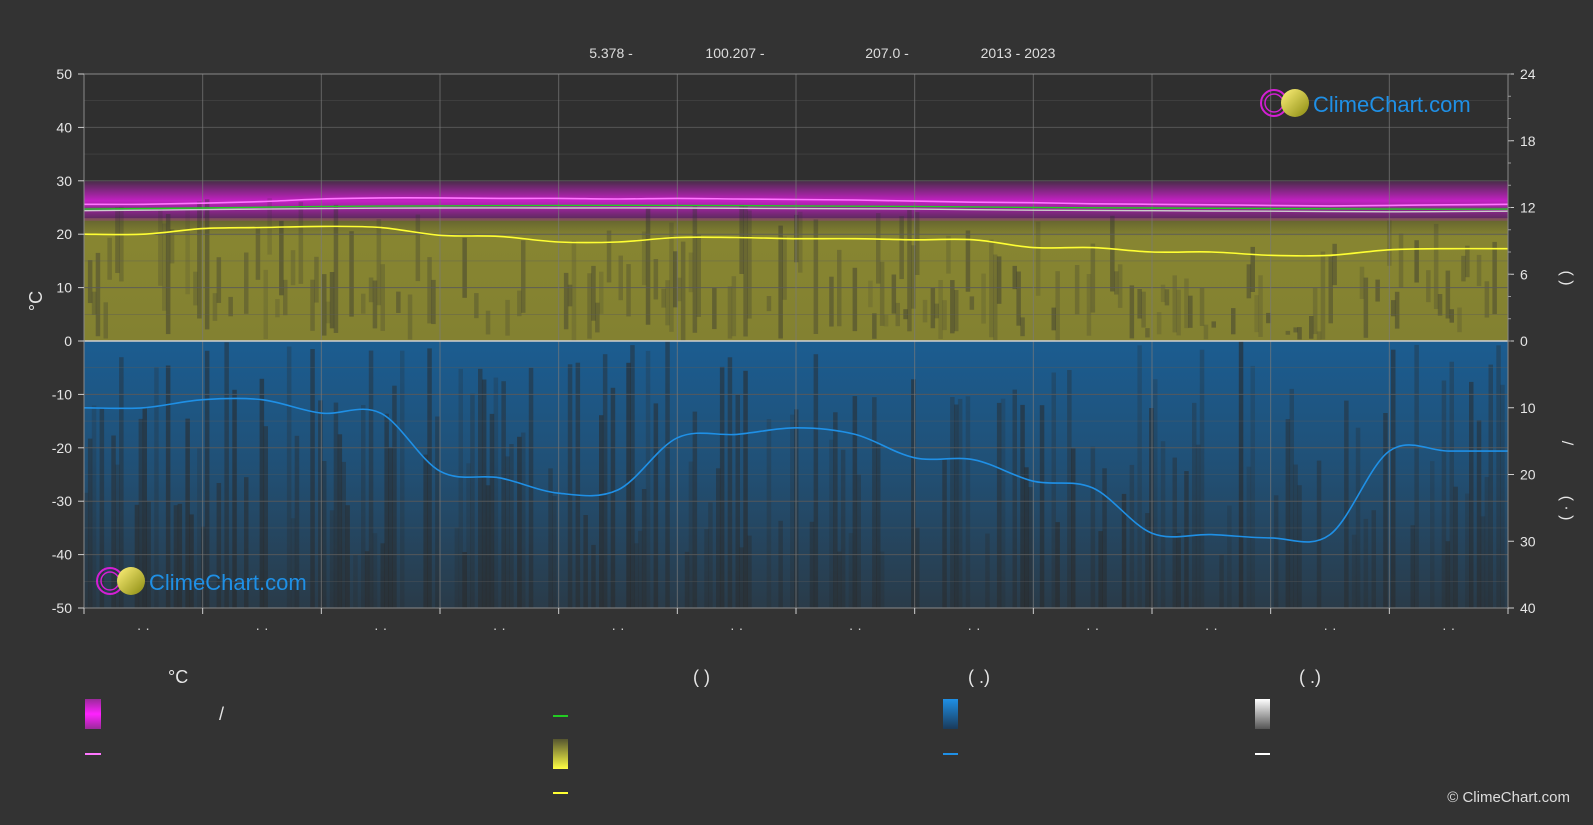  I want to click on y-left-tick-label: 50, so click(64, 74).